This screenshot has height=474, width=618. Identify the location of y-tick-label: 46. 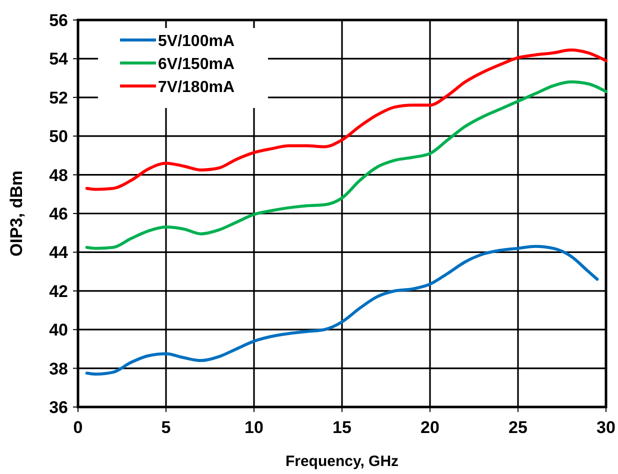
(58, 214).